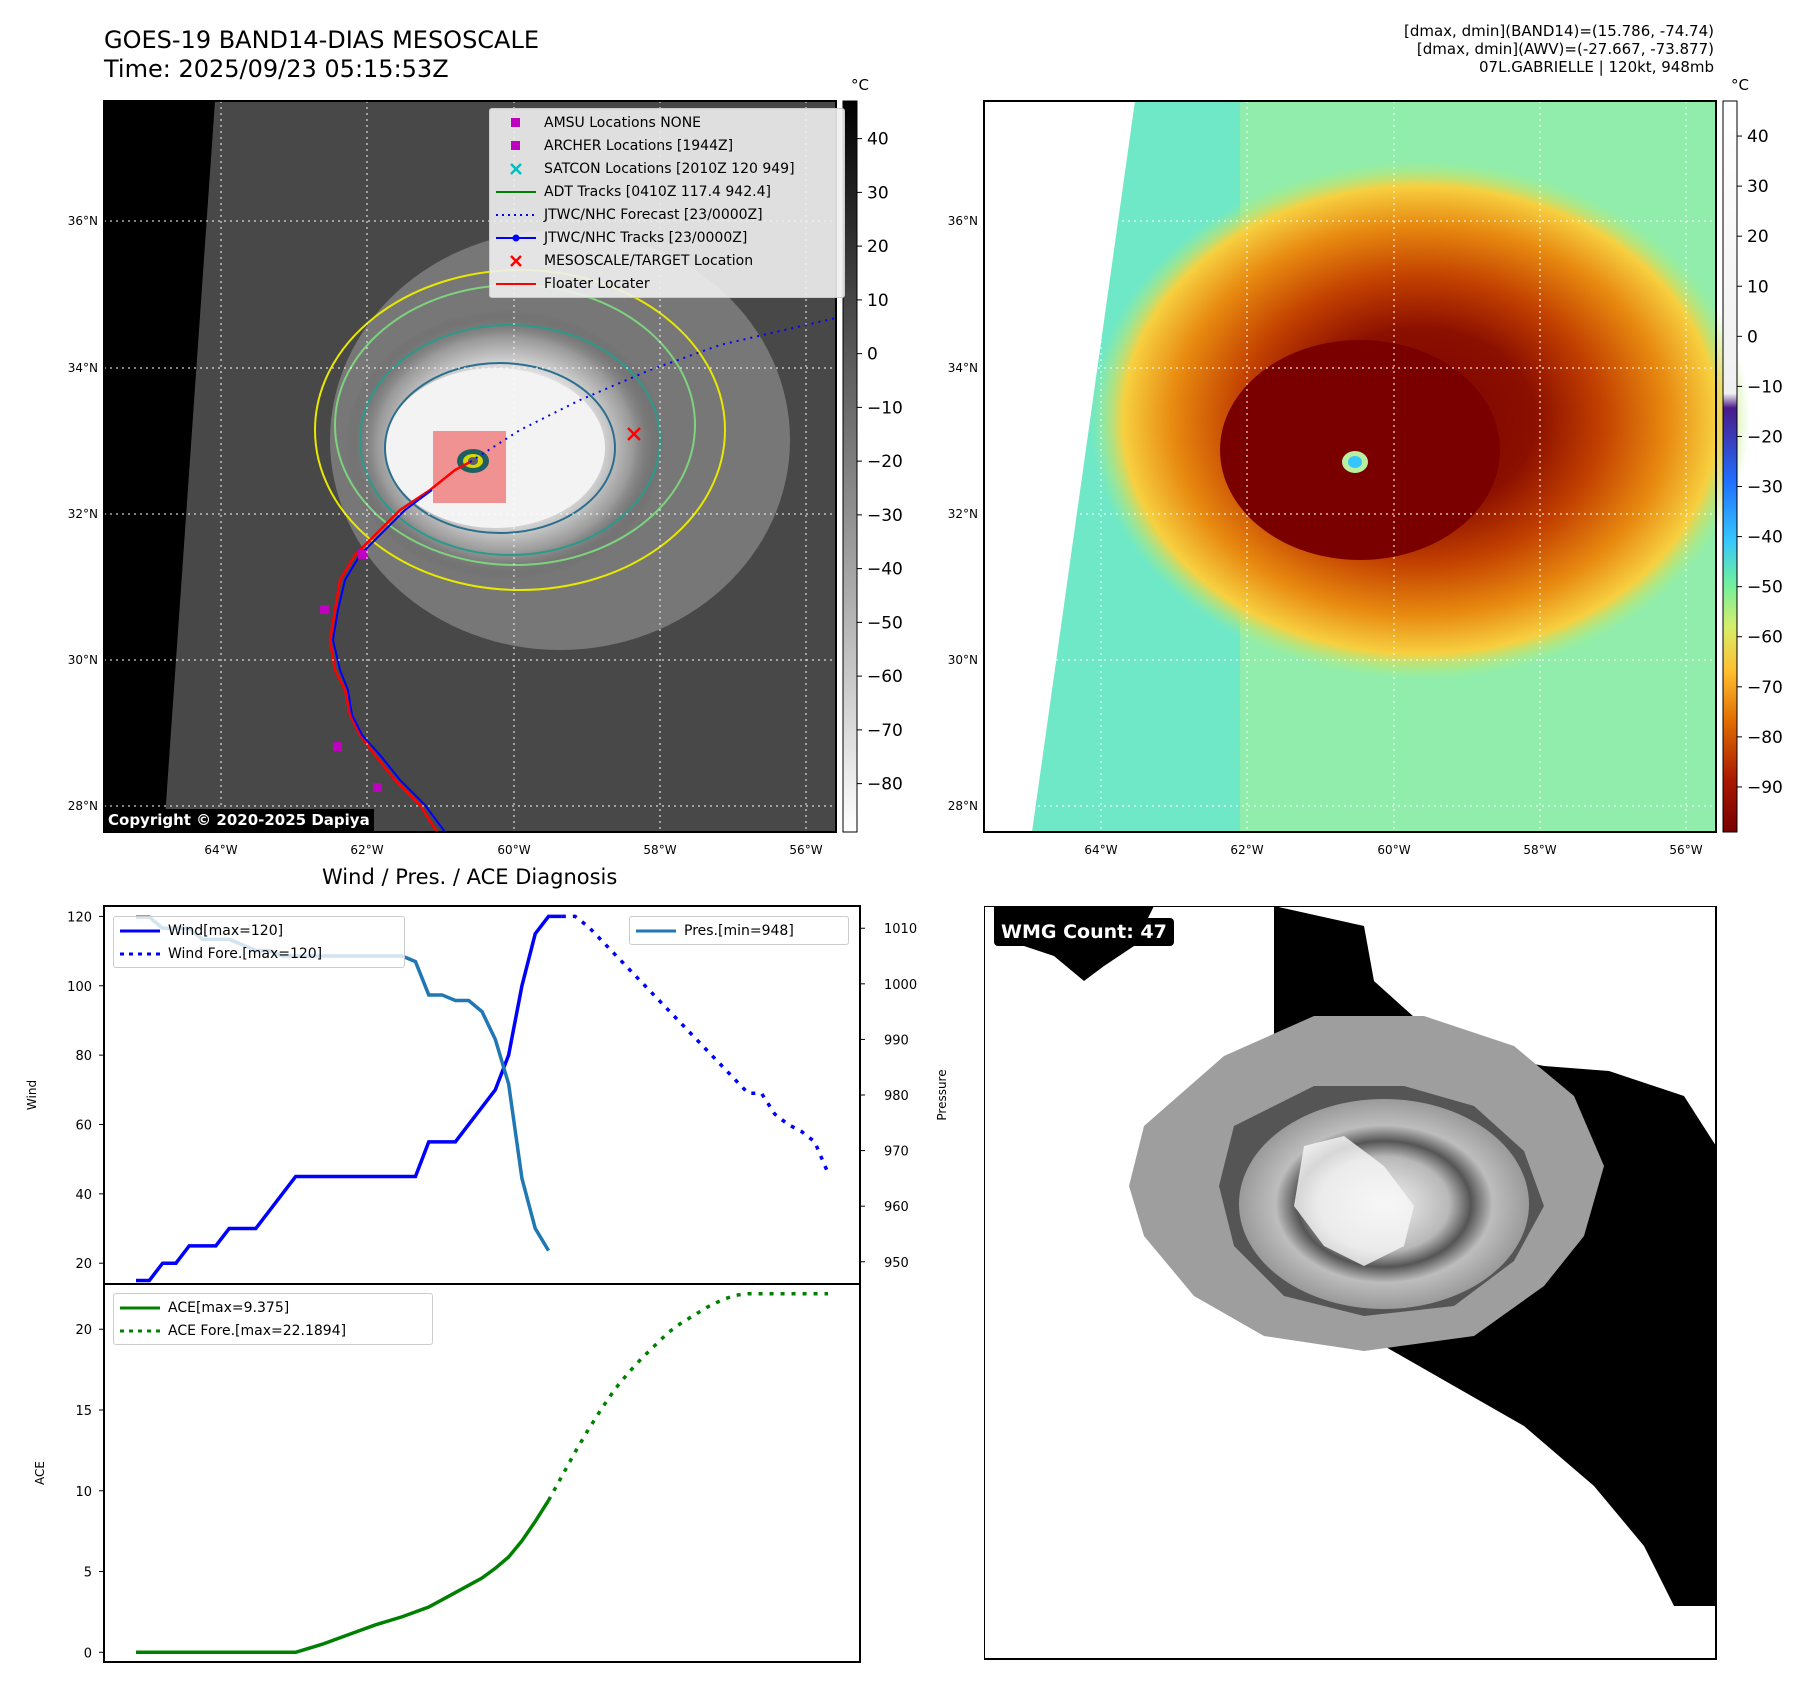  I want to click on ace-panel: 0 5 10 15 20 ACE, so click(447, 1473).